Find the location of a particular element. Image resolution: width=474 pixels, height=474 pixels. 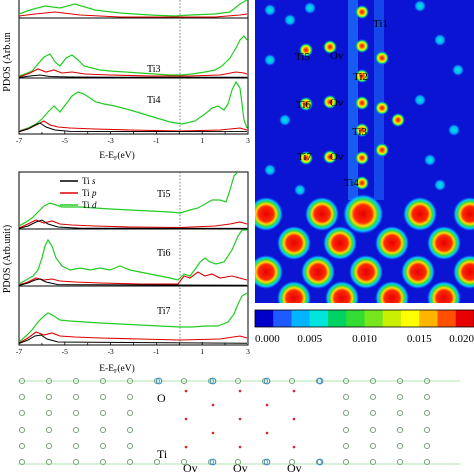

bottom-x-ticks: -7 -5 -3 -1 1 3 is located at coordinates (133, 349).